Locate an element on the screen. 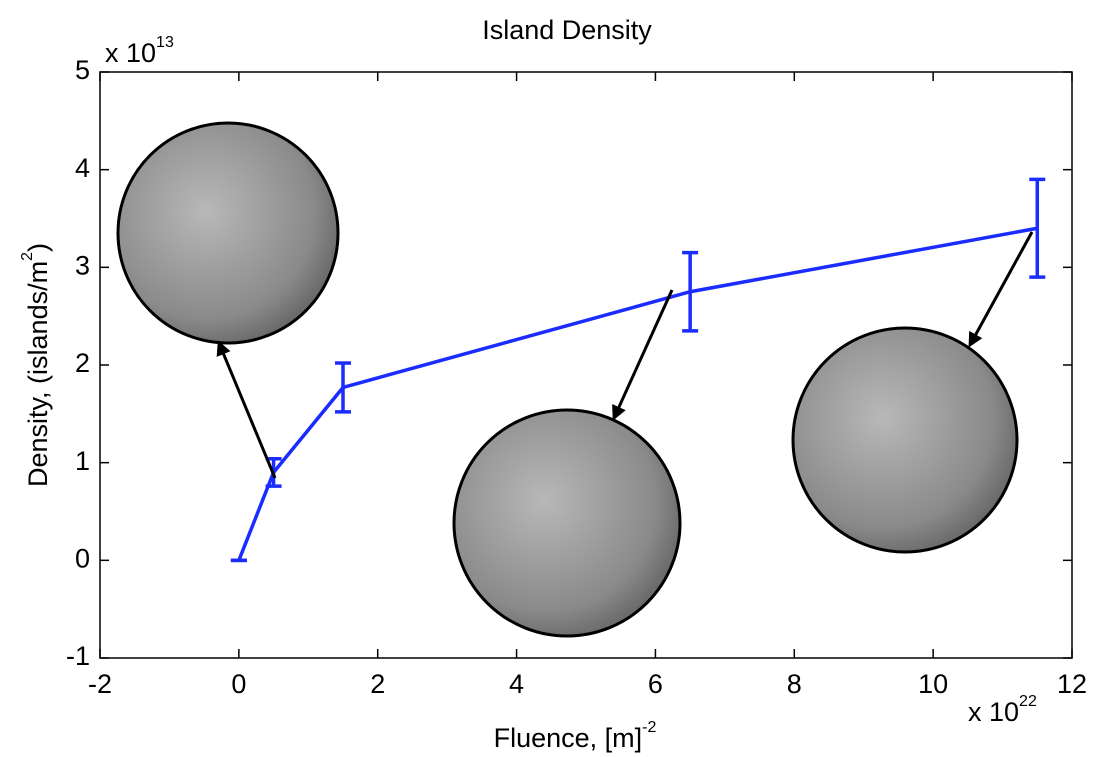  x-axis-label: Fluence, [m]-2 is located at coordinates (575, 736).